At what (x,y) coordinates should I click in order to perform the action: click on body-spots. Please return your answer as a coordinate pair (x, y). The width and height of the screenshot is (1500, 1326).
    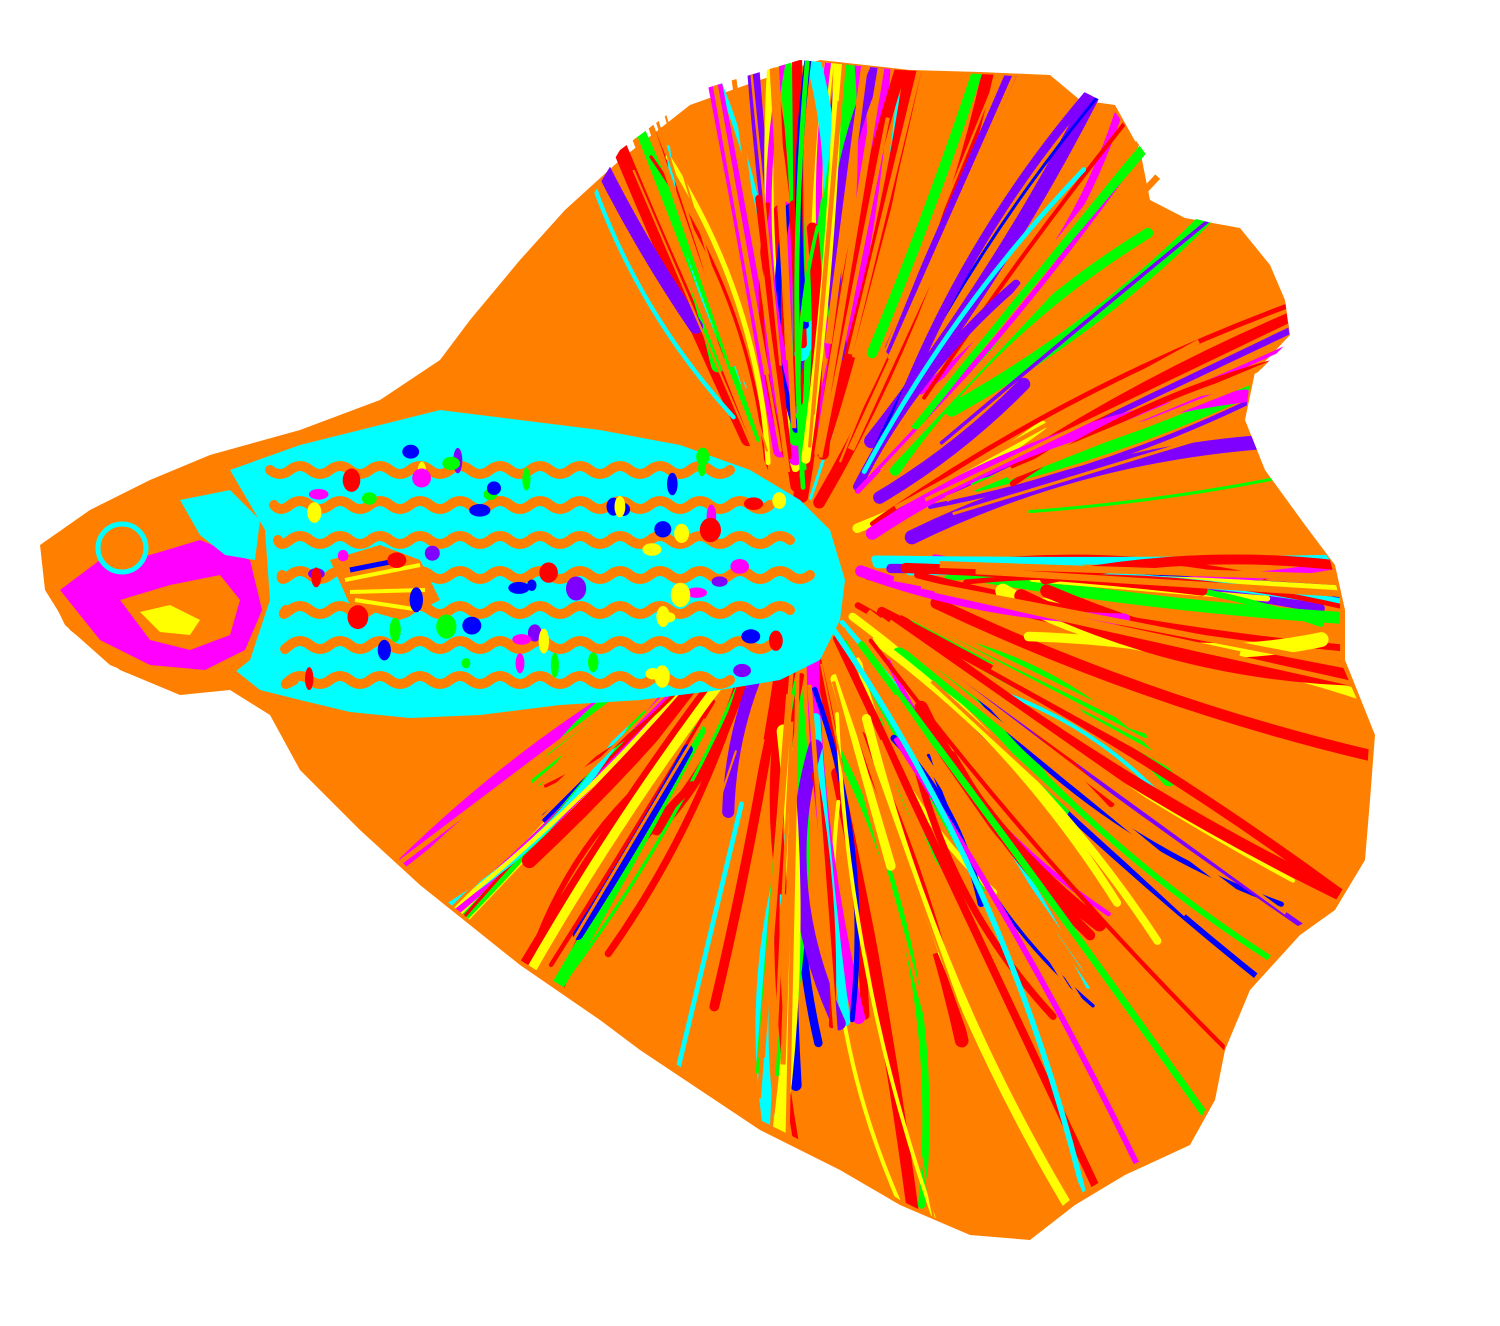
    Looking at the image, I should click on (546, 567).